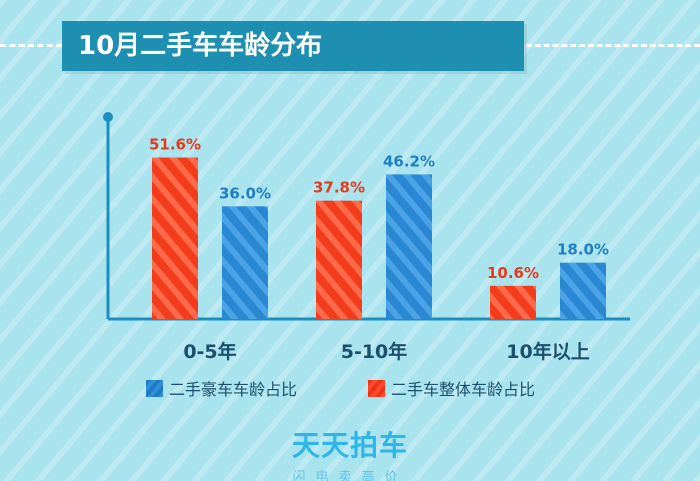  Describe the element at coordinates (350, 475) in the screenshot. I see `brand-slogan: 闪电卖高价` at that location.